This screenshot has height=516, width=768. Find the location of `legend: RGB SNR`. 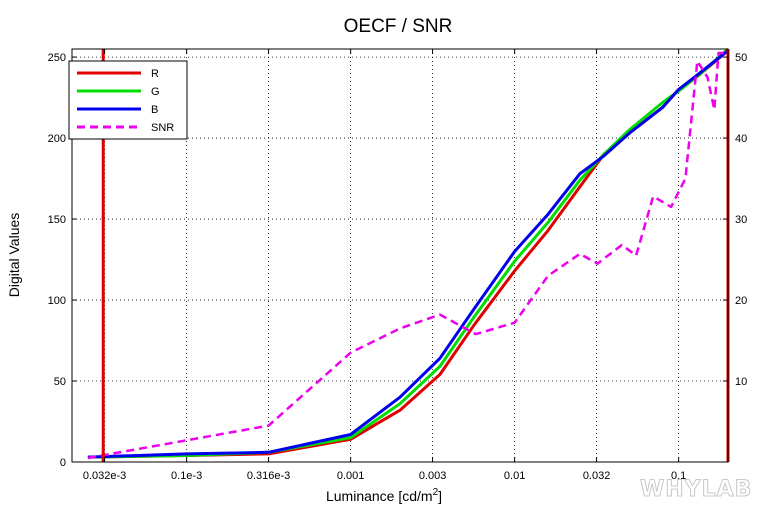

legend: RGB SNR is located at coordinates (128, 100).